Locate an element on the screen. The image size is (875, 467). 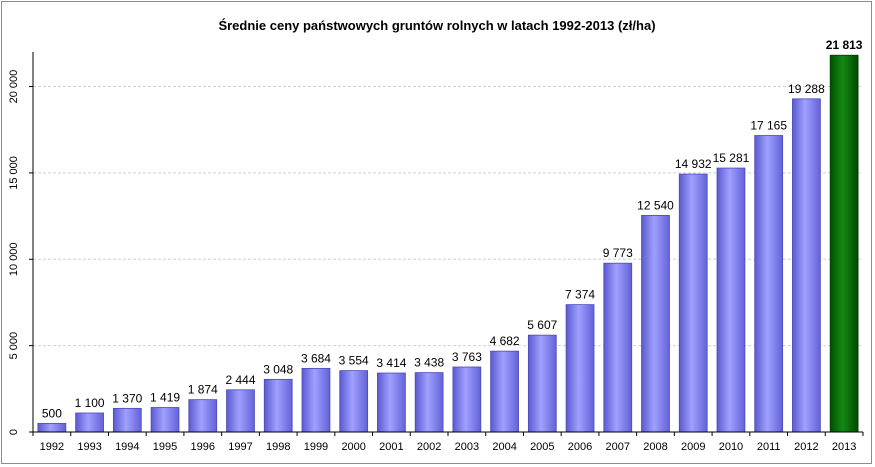
value-label-2006: 7 374 is located at coordinates (580, 295).